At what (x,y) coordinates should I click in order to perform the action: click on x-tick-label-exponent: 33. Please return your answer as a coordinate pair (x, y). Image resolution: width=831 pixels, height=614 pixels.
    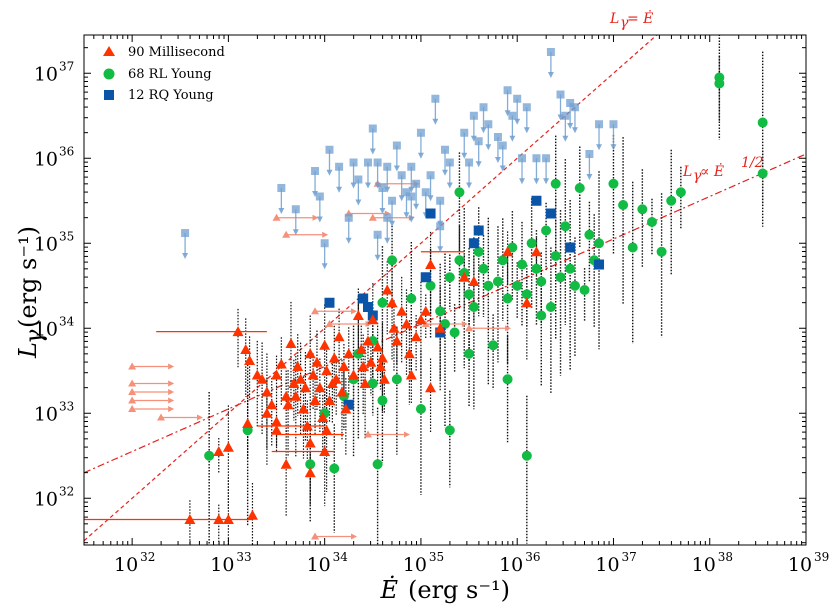
    Looking at the image, I should click on (243, 557).